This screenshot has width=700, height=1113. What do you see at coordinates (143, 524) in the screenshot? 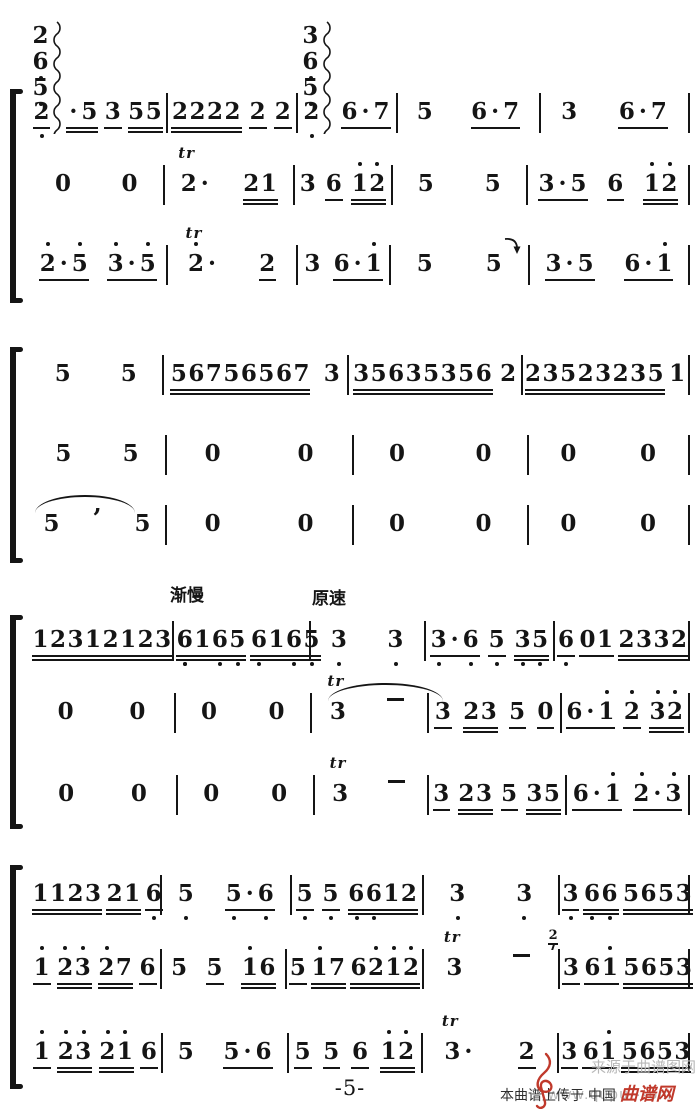
I see `note-text: 5` at bounding box center [143, 524].